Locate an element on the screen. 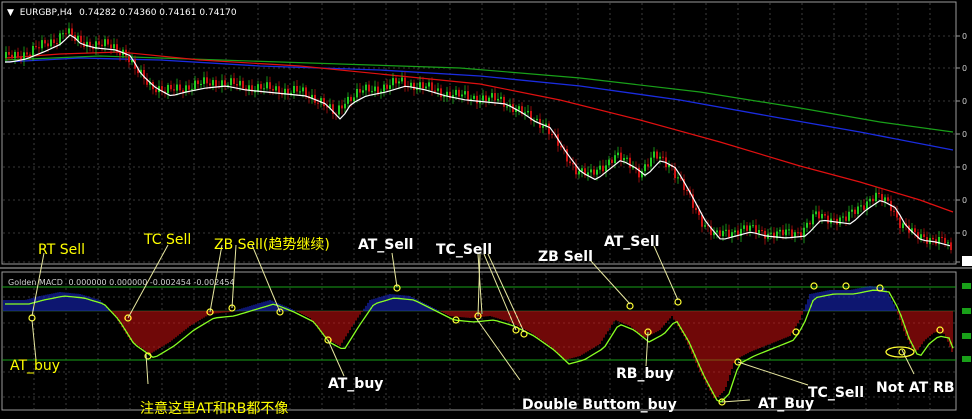 Image resolution: width=972 pixels, height=419 pixels. ann-at-sell-1: AT_Sell is located at coordinates (385, 245).